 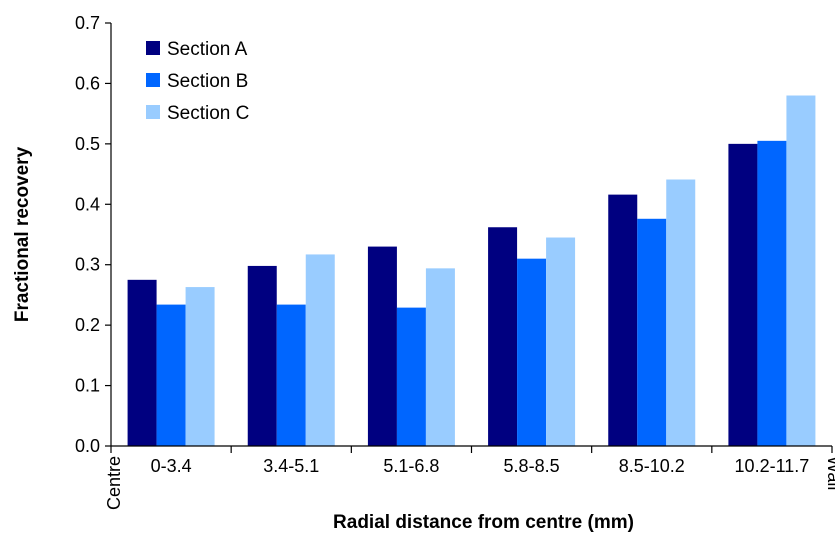 I want to click on x-axis-right-end-label: Wall, so click(x=829, y=473).